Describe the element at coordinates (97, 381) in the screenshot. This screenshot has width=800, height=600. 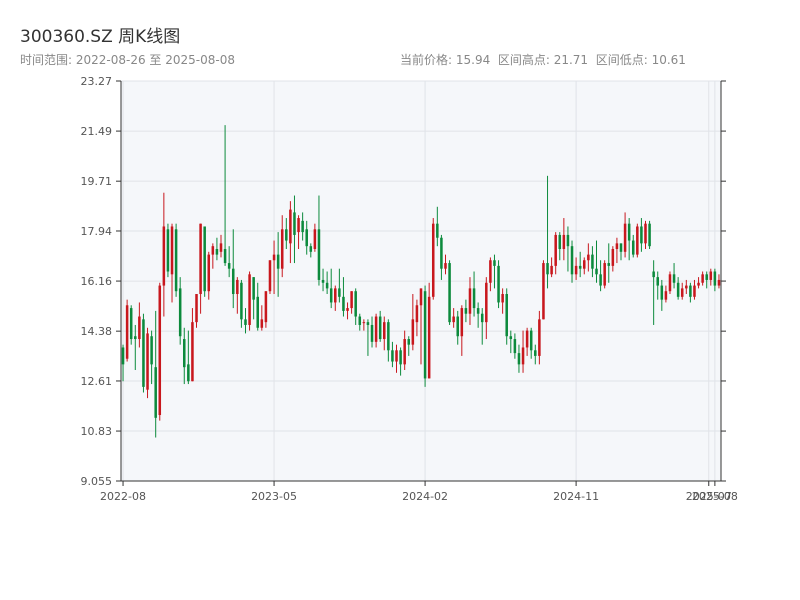
I see `y-tick-label: 12.61` at that location.